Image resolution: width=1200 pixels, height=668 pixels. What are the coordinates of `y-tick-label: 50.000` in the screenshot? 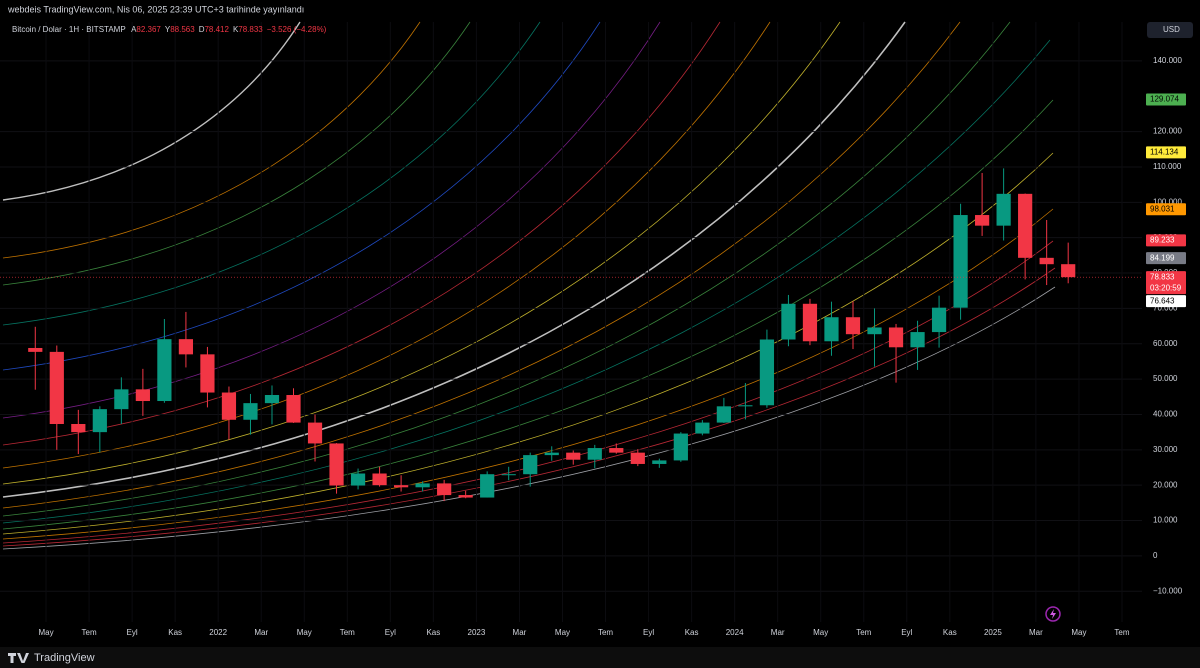 It's located at (1165, 378).